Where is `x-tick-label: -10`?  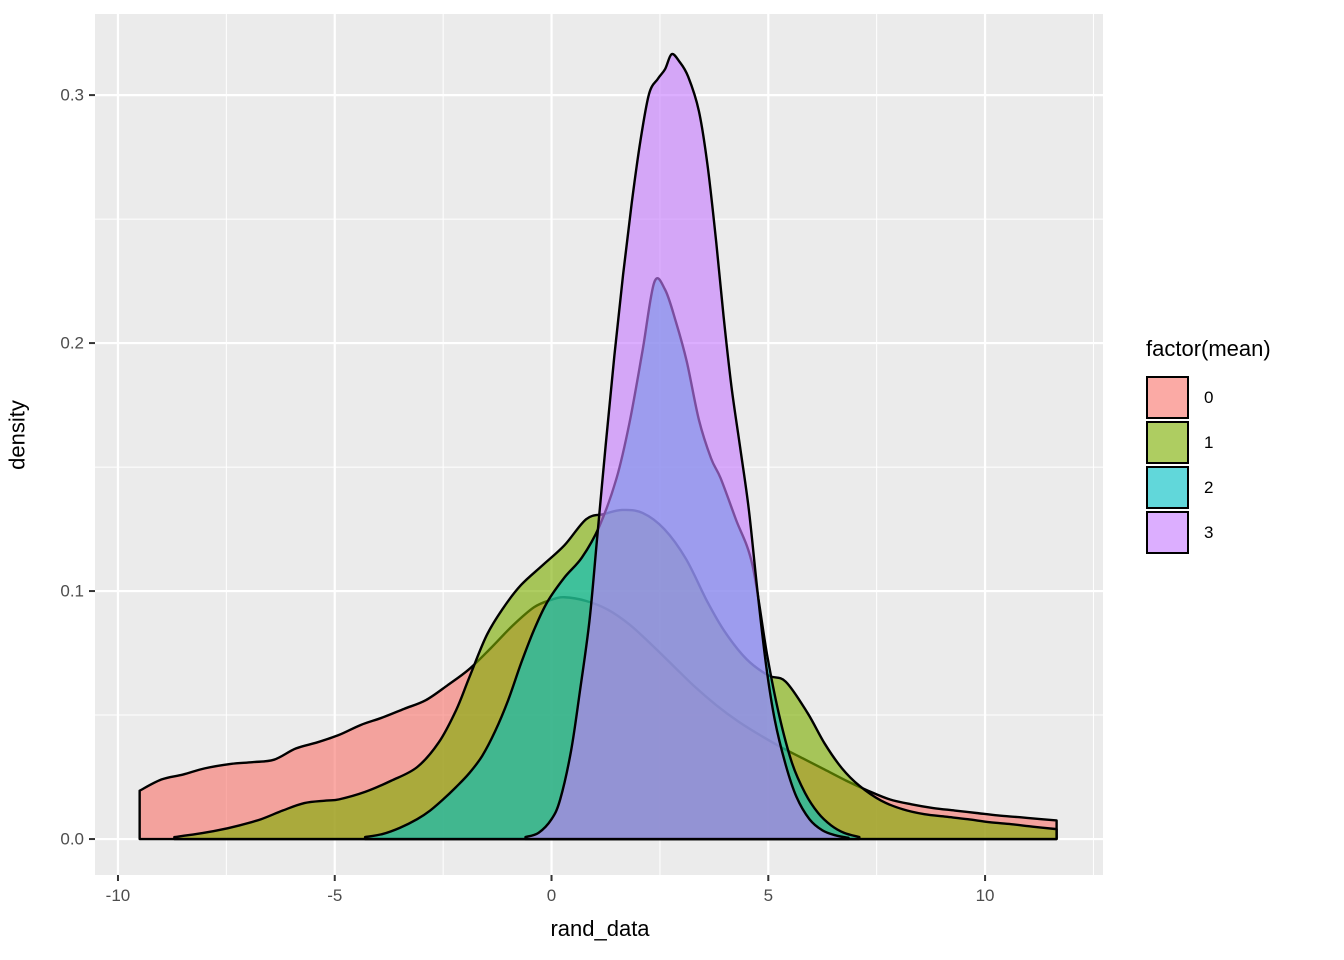 x-tick-label: -10 is located at coordinates (118, 895).